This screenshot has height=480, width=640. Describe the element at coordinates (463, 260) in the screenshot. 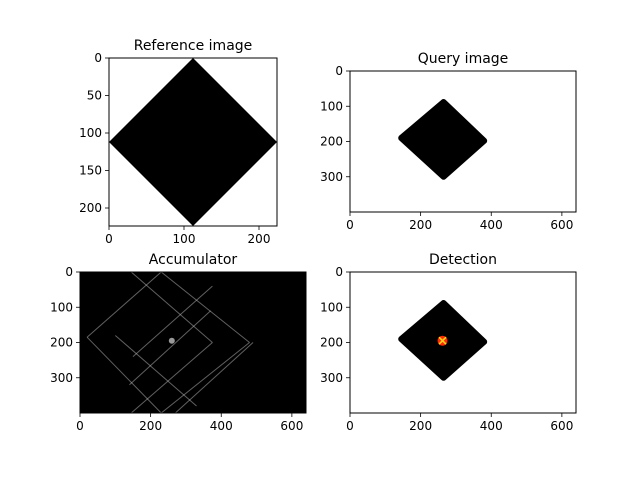

I see `panel-title: Detection` at that location.